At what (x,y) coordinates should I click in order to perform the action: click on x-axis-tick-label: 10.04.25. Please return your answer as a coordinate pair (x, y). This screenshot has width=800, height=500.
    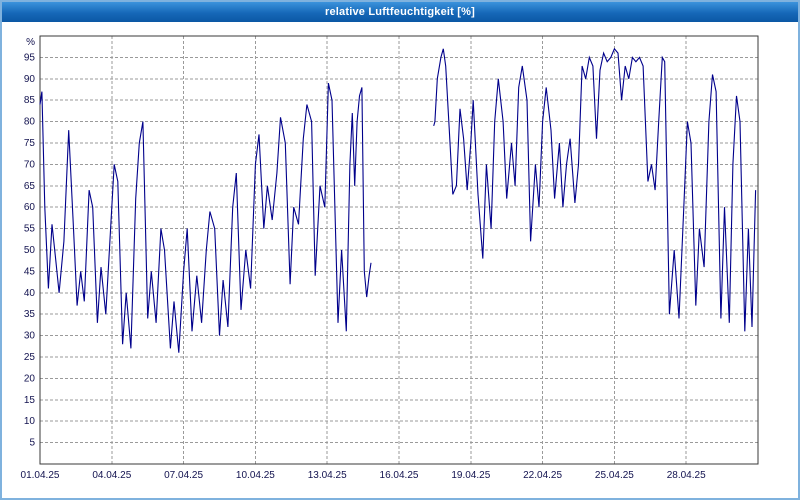
    Looking at the image, I should click on (255, 475).